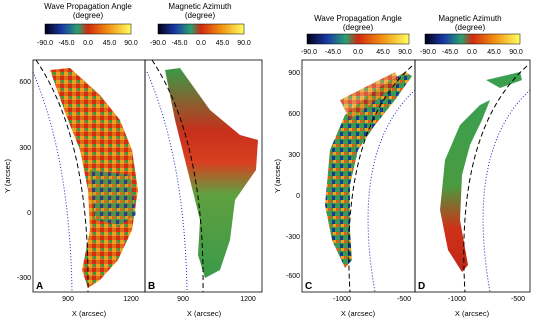  What do you see at coordinates (151, 286) in the screenshot?
I see `panel-letter: B` at bounding box center [151, 286].